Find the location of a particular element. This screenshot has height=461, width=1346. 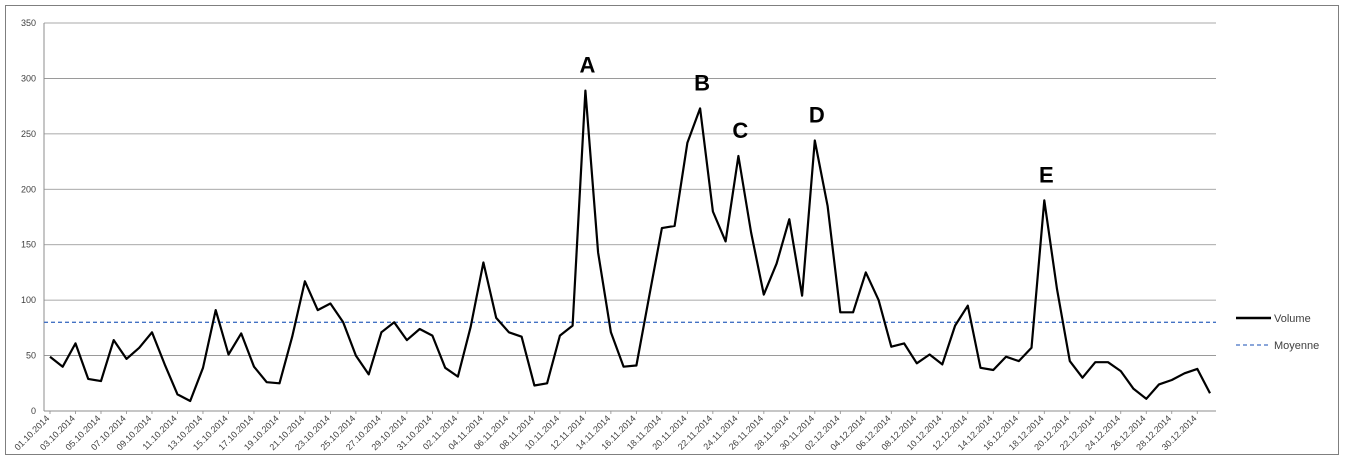

annotation-label: A is located at coordinates (587, 65).